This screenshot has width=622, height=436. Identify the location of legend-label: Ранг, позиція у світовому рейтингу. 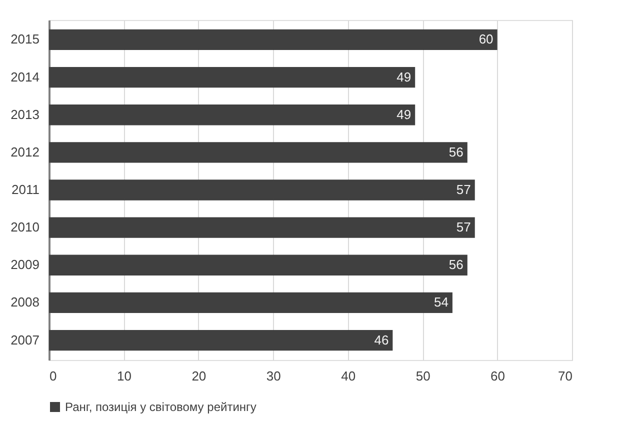
(160, 407).